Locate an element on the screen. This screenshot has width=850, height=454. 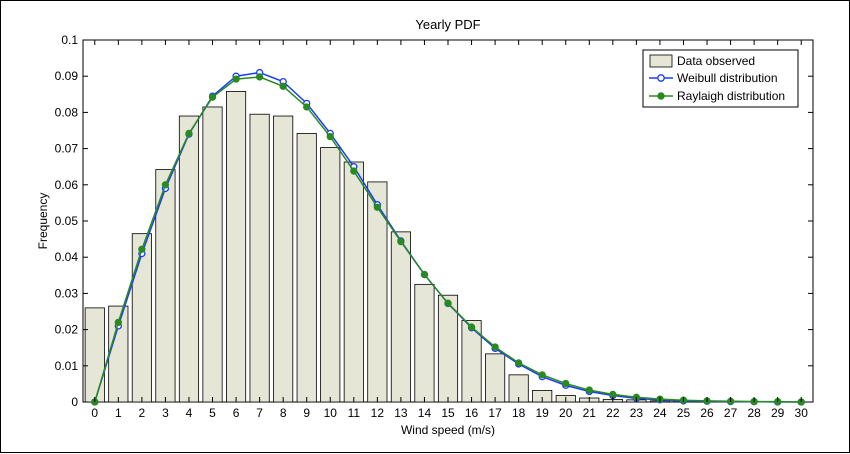
x-tick-label: 29 is located at coordinates (778, 413).